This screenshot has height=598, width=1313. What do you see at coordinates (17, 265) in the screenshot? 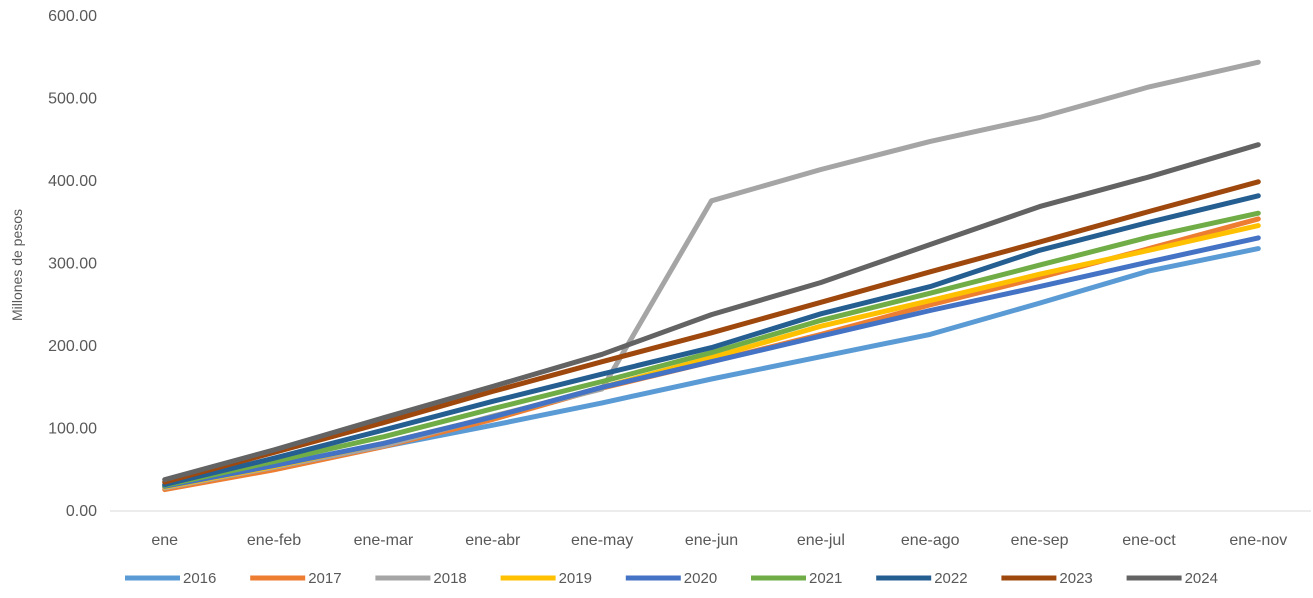
I see `y-axis-title: Millones de pesos` at bounding box center [17, 265].